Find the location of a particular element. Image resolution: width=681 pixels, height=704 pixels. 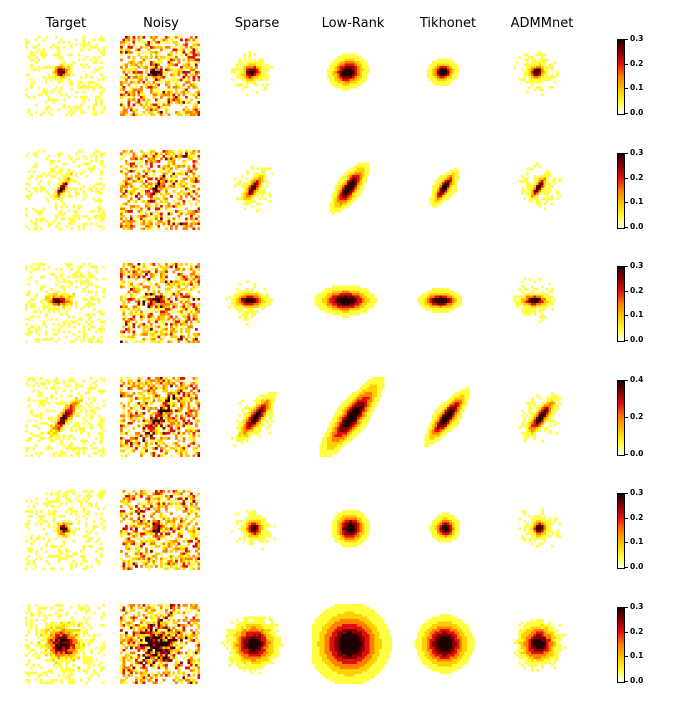

column-title-low-rank: Low-Rank is located at coordinates (353, 23).